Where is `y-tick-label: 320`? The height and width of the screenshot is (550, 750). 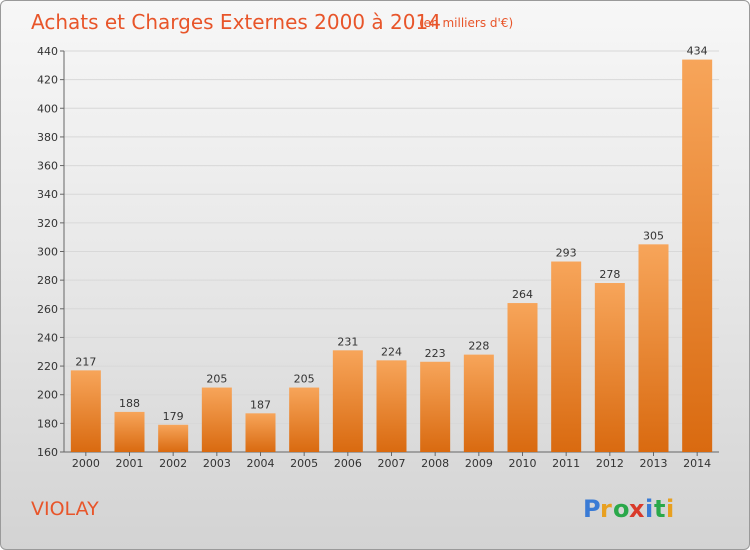
y-tick-label: 320 is located at coordinates (47, 223).